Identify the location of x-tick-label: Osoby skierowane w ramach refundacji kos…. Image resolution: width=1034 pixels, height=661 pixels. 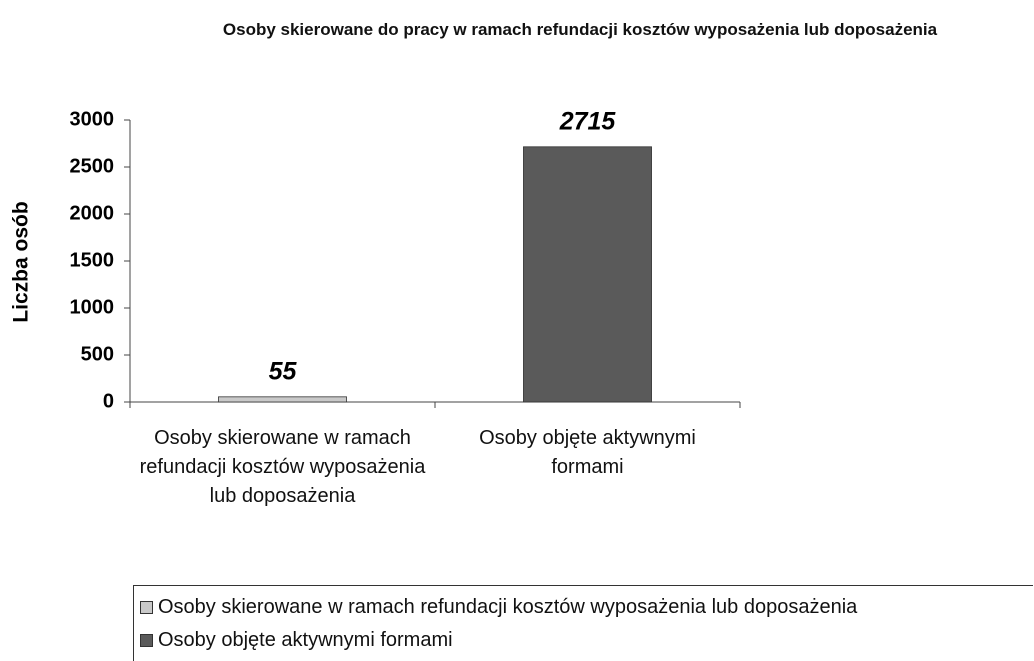
(282, 467).